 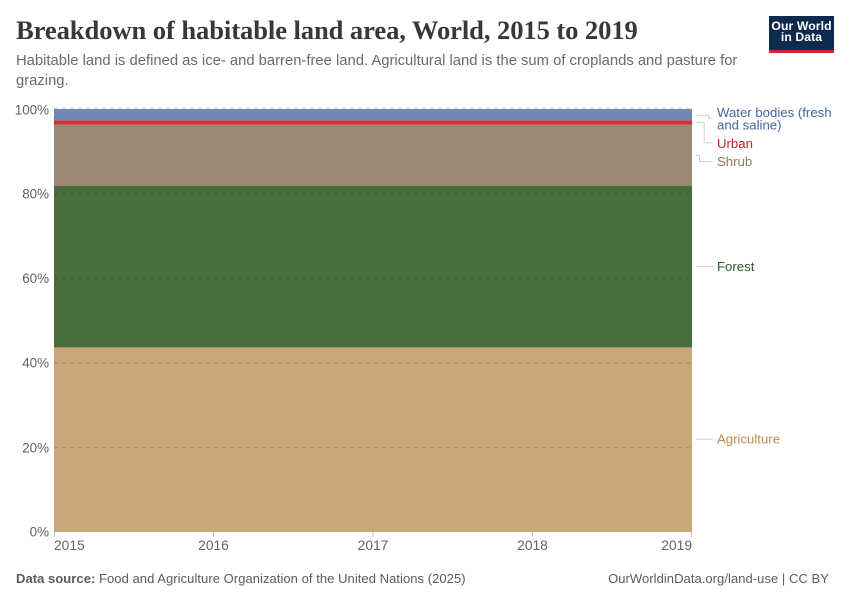 What do you see at coordinates (734, 161) in the screenshot?
I see `svg-text: Shrub` at bounding box center [734, 161].